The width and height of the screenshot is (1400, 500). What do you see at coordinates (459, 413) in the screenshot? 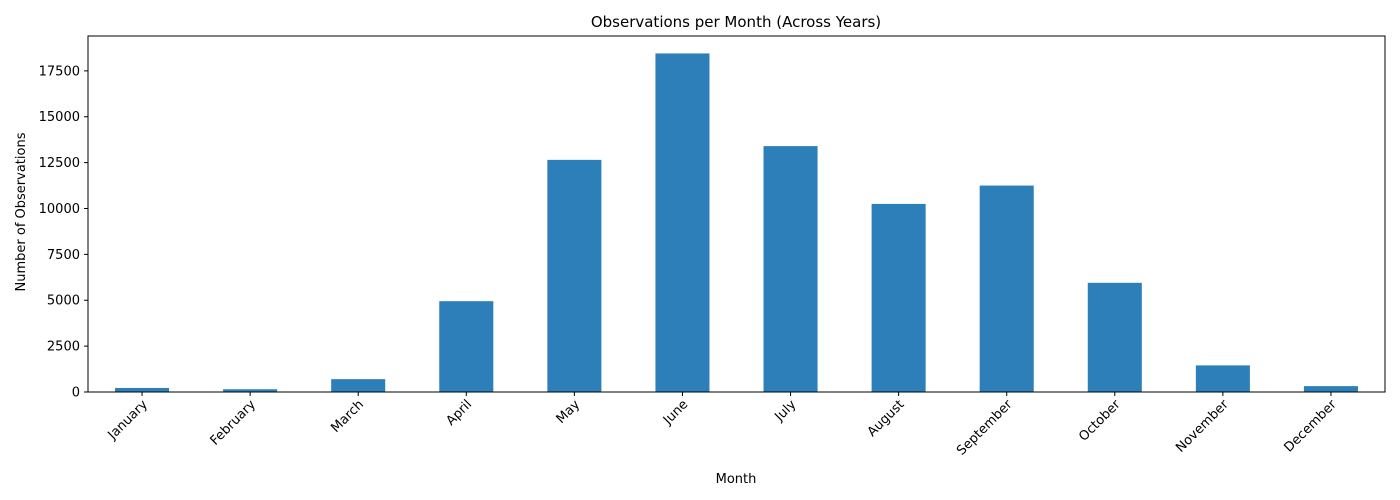
I see `x-tick-label: April` at bounding box center [459, 413].